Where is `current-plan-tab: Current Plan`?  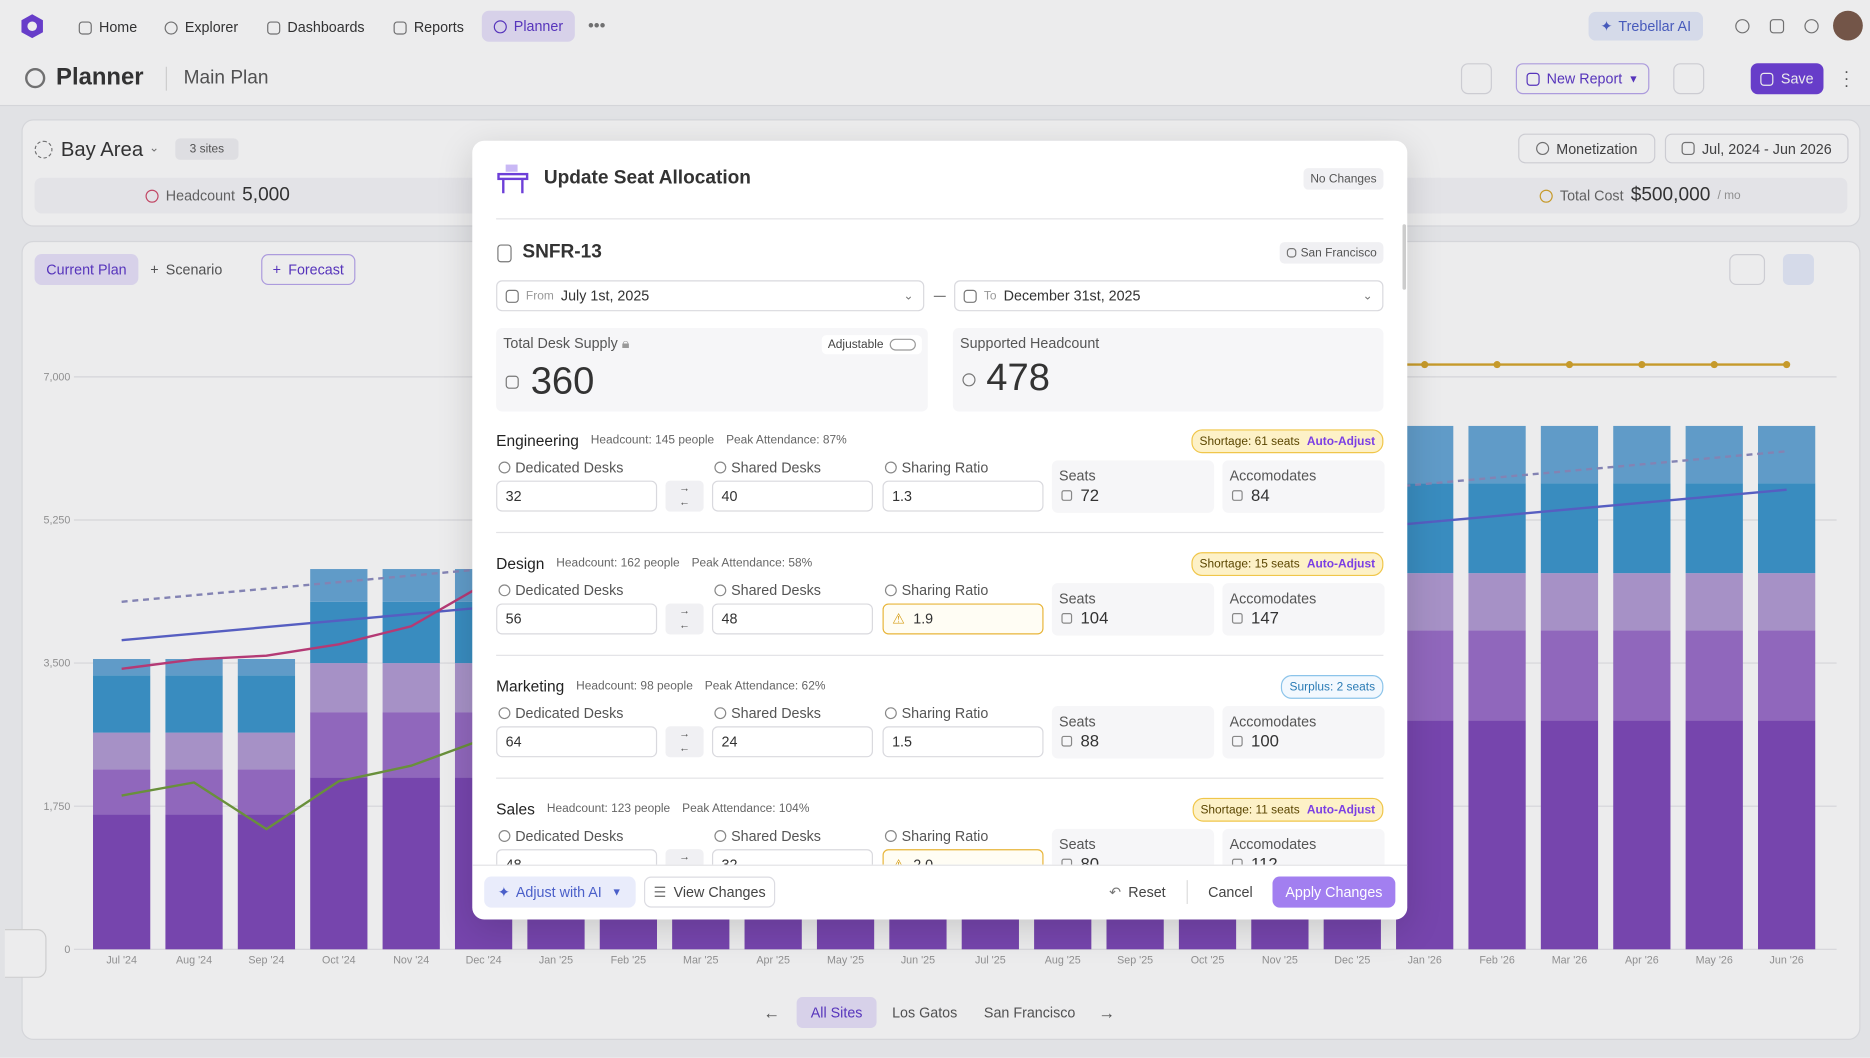 current-plan-tab: Current Plan is located at coordinates (86, 270).